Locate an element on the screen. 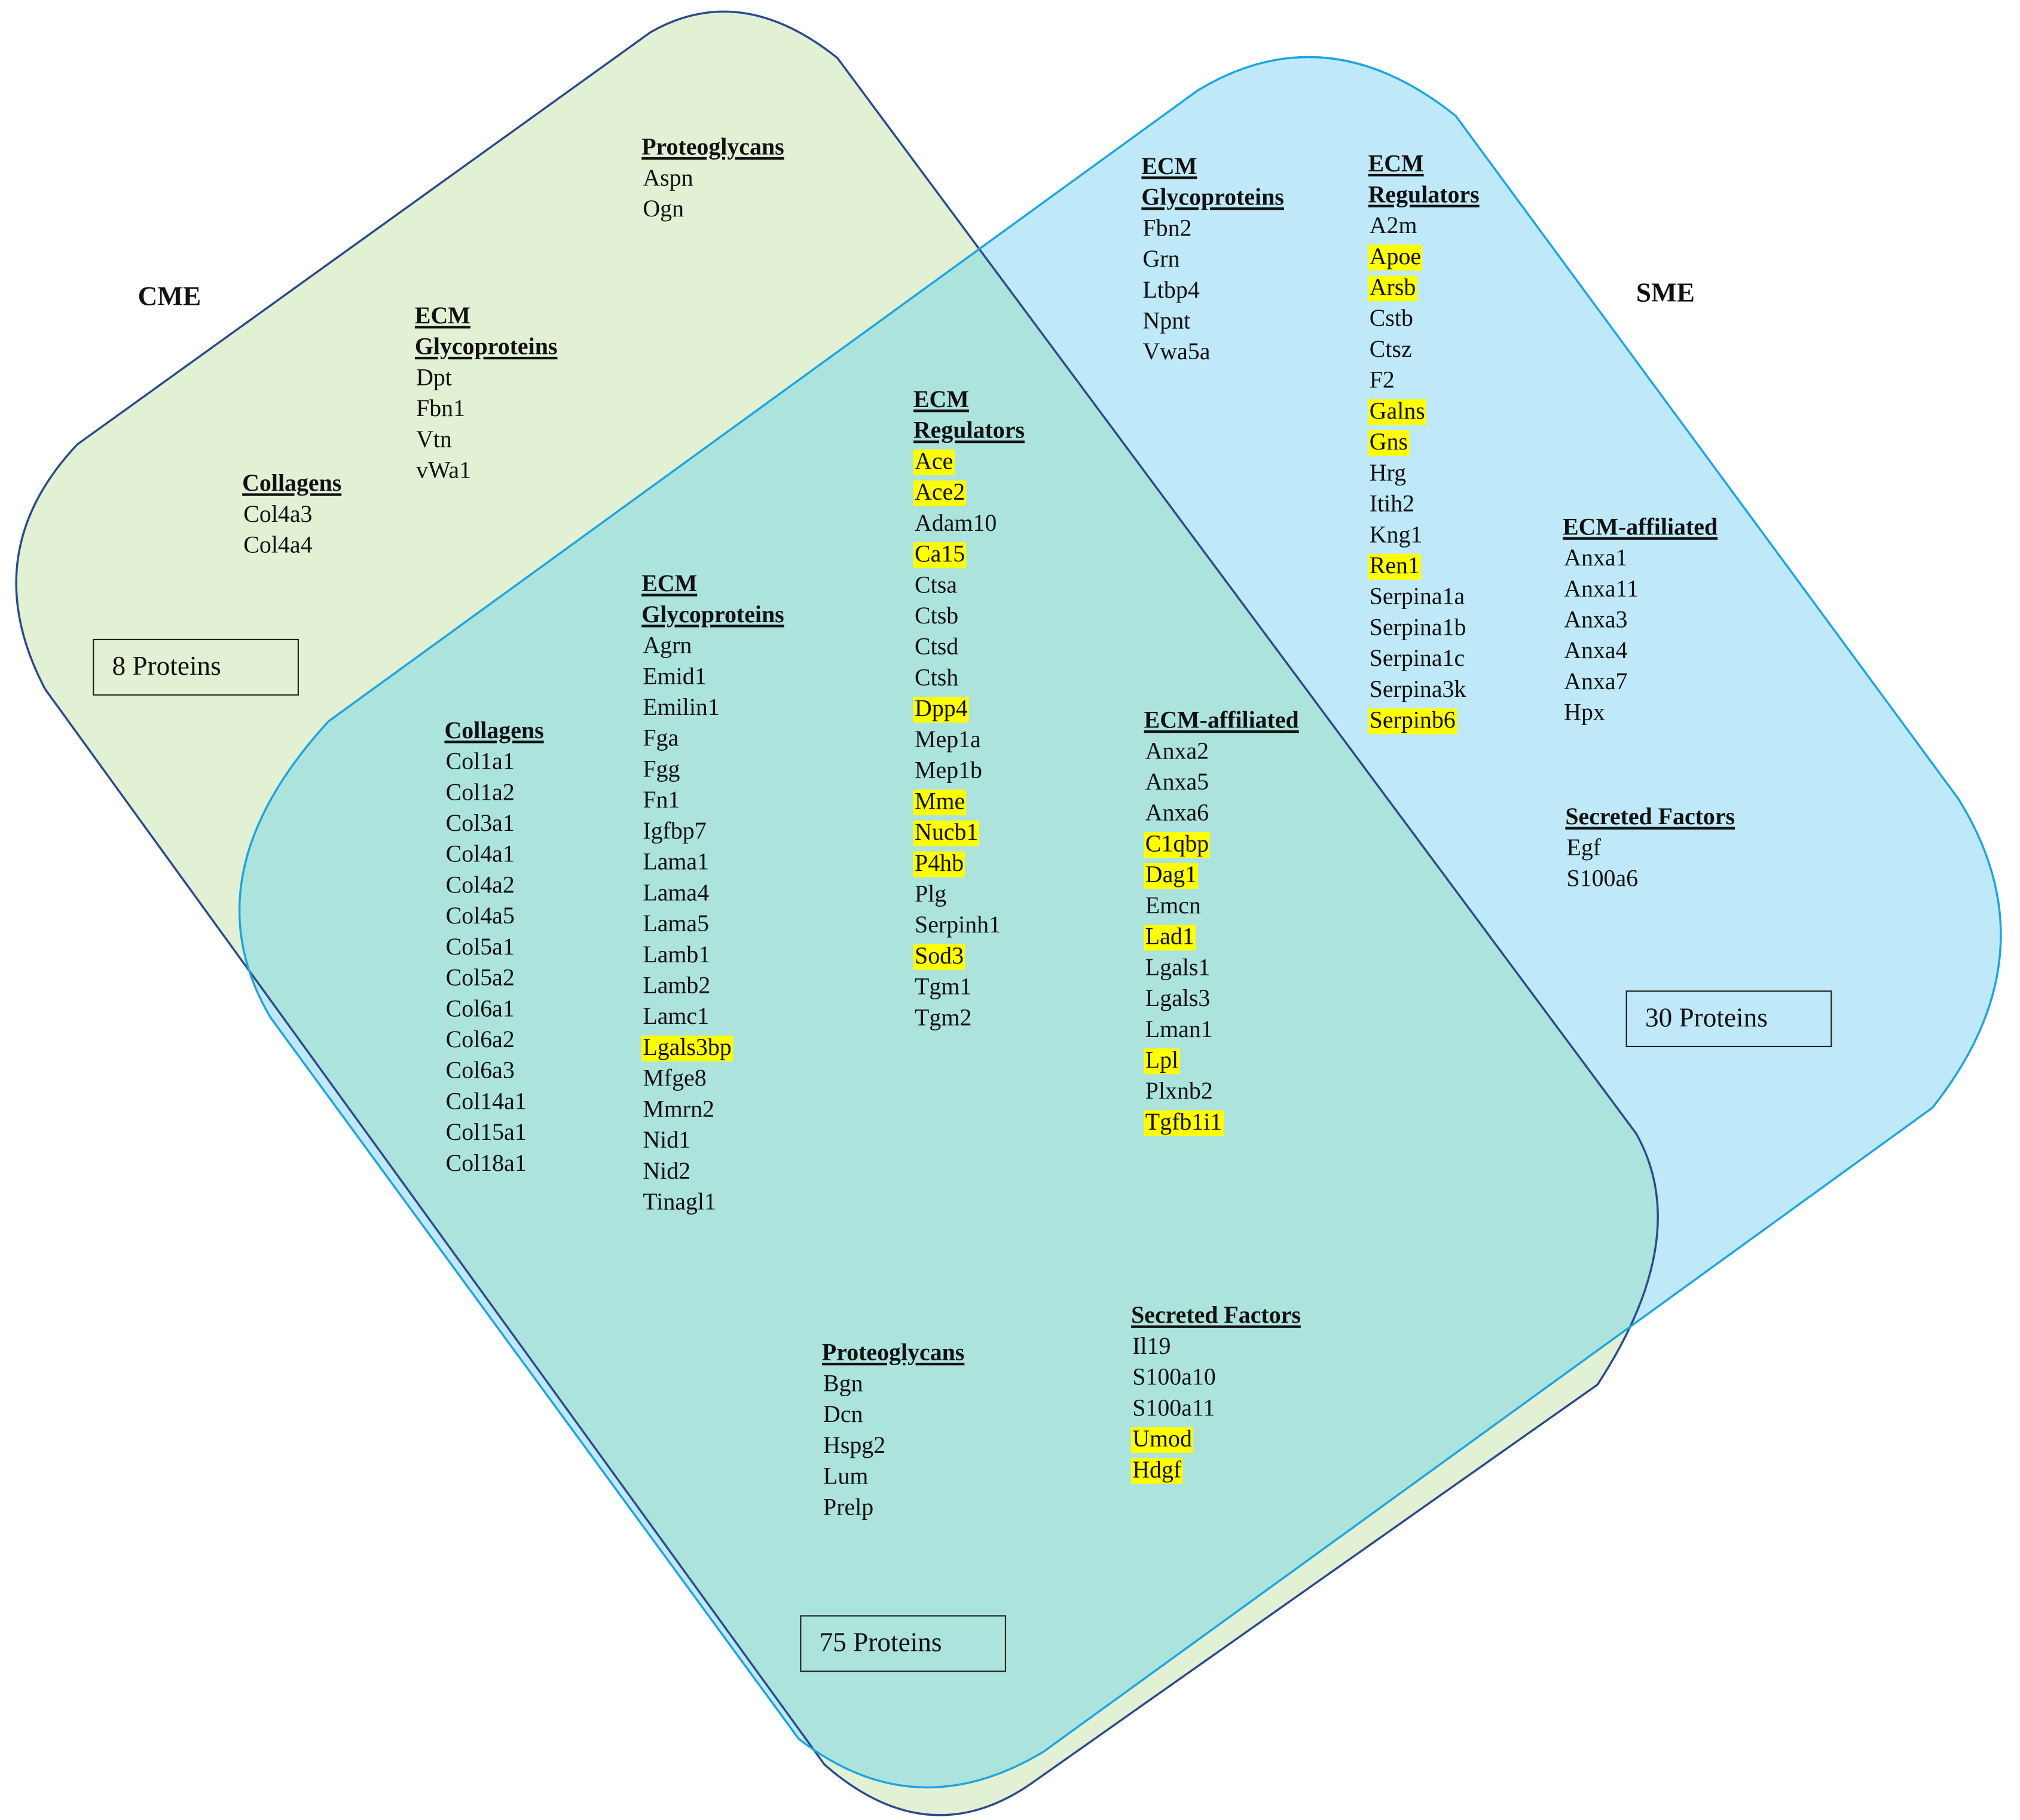 Image resolution: width=2020 pixels, height=1820 pixels. protein-item: Anxa11 is located at coordinates (1640, 590).